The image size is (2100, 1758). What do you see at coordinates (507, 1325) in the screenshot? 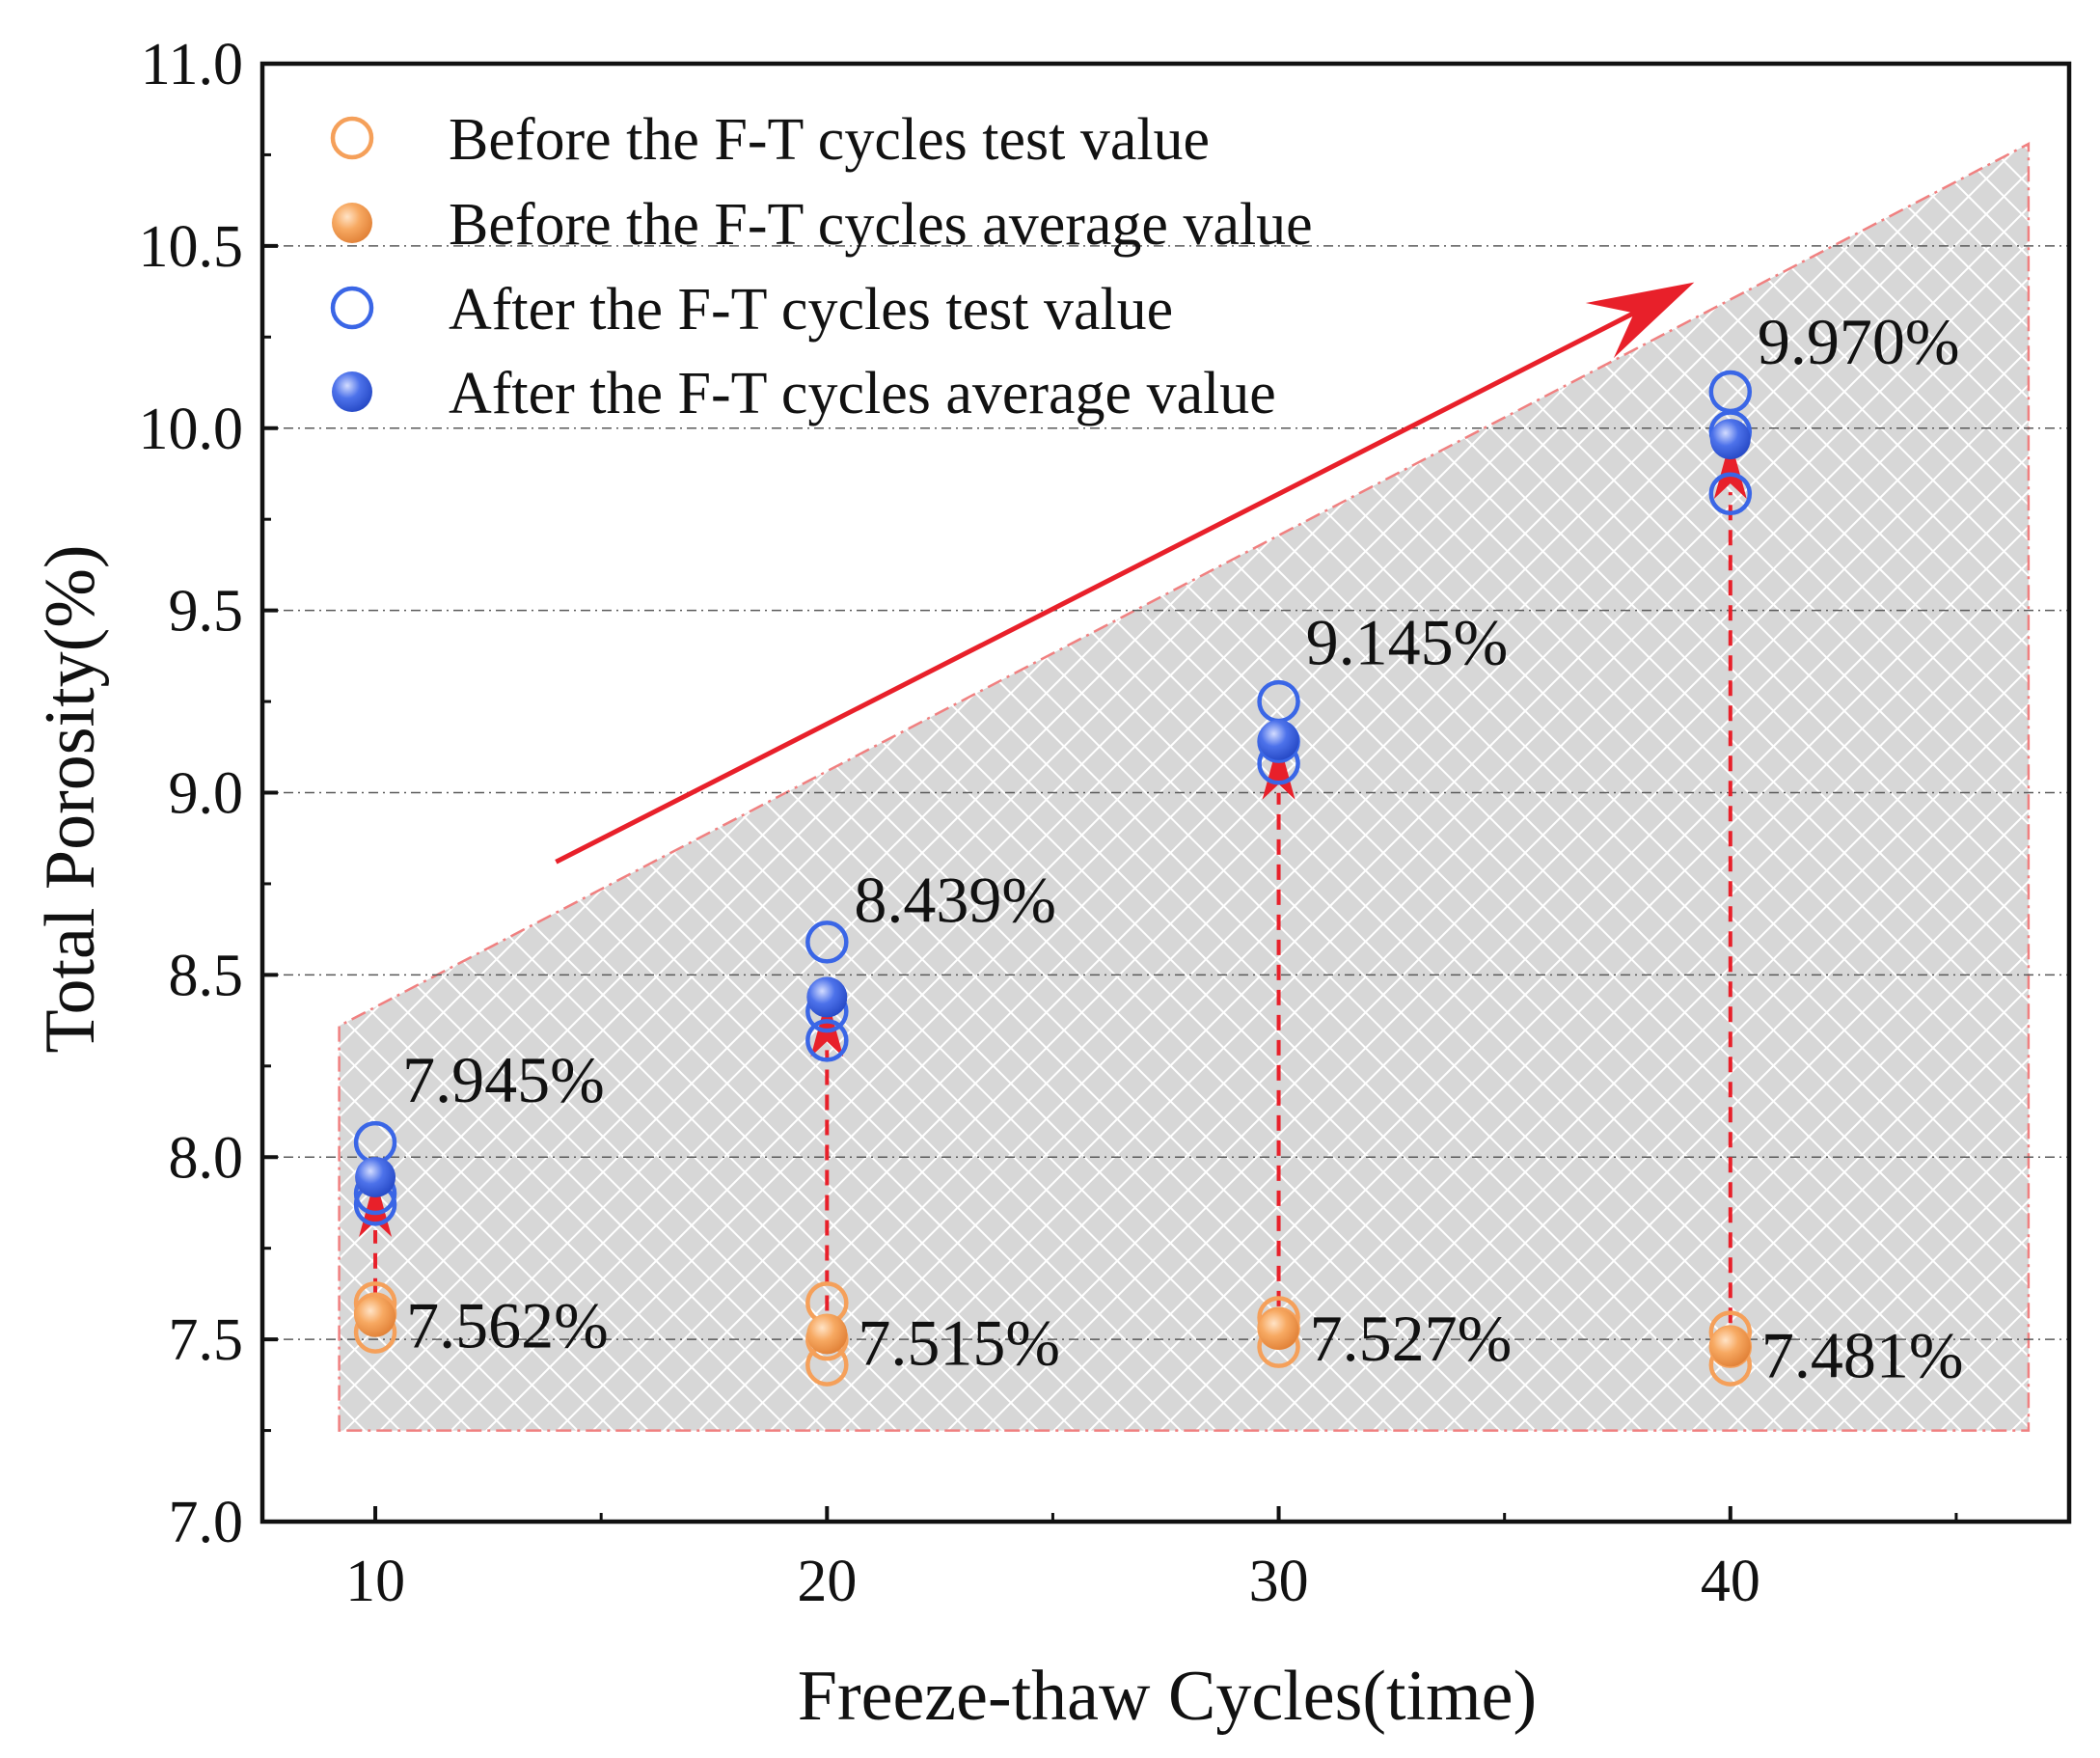
I see `data-label: 7.562%` at bounding box center [507, 1325].